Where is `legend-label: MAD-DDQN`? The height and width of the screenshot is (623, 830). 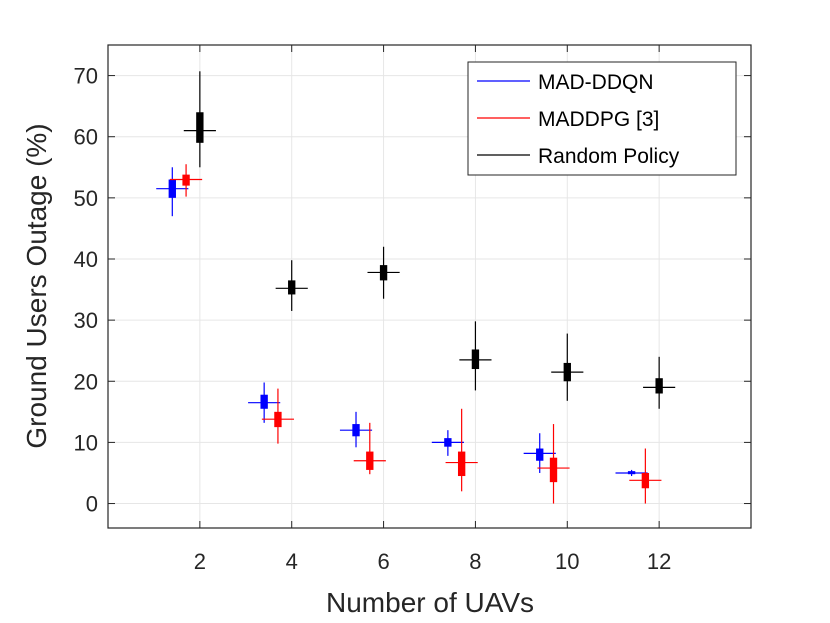 legend-label: MAD-DDQN is located at coordinates (596, 82).